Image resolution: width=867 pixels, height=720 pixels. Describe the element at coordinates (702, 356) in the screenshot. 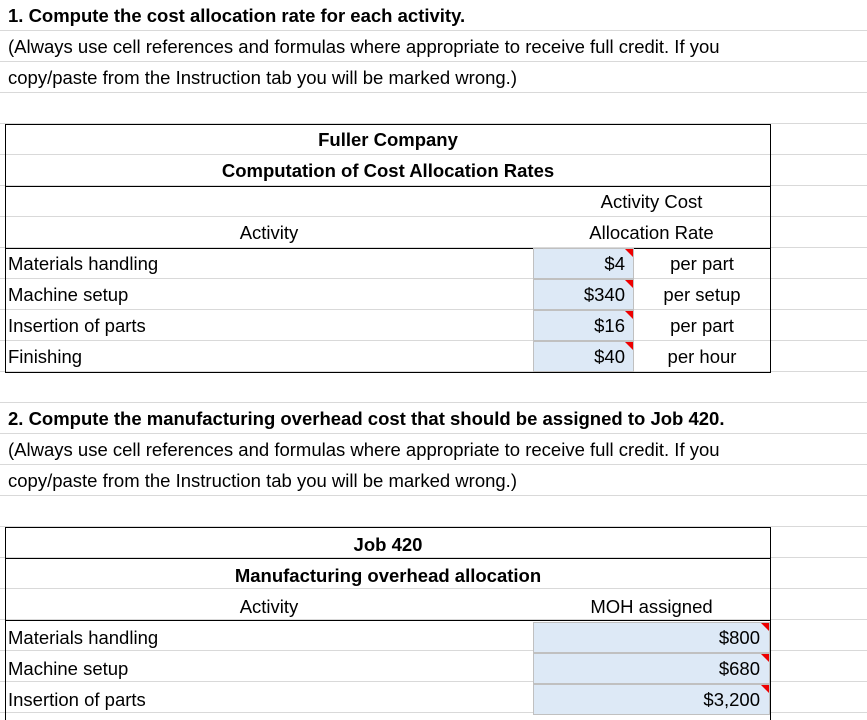

I see `rate-unit: per hour` at that location.